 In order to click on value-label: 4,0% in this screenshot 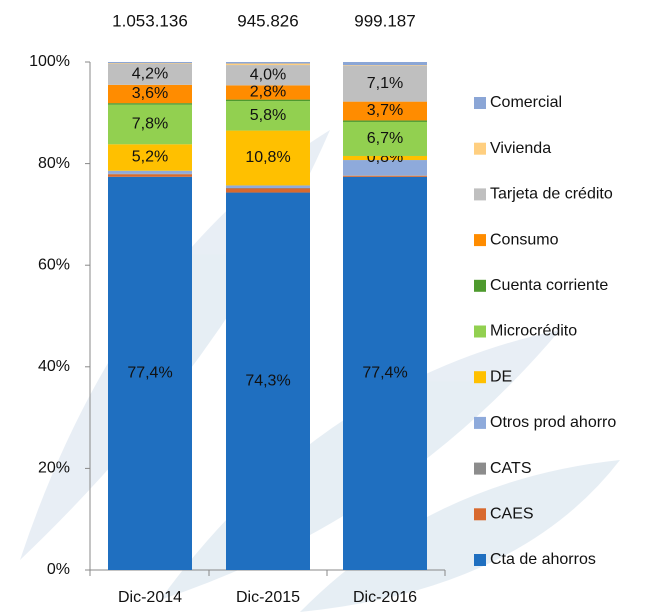, I will do `click(268, 74)`.